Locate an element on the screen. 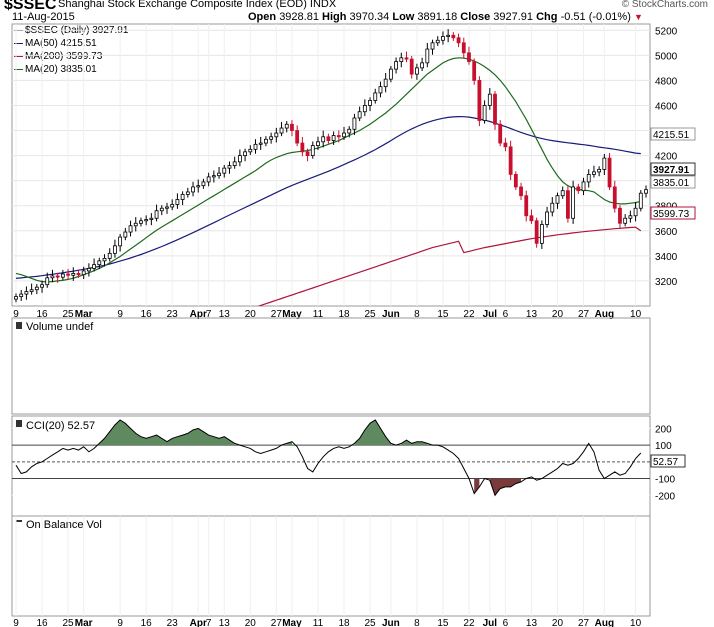 This screenshot has height=627, width=714. y-tick-label: 4200 is located at coordinates (666, 157).